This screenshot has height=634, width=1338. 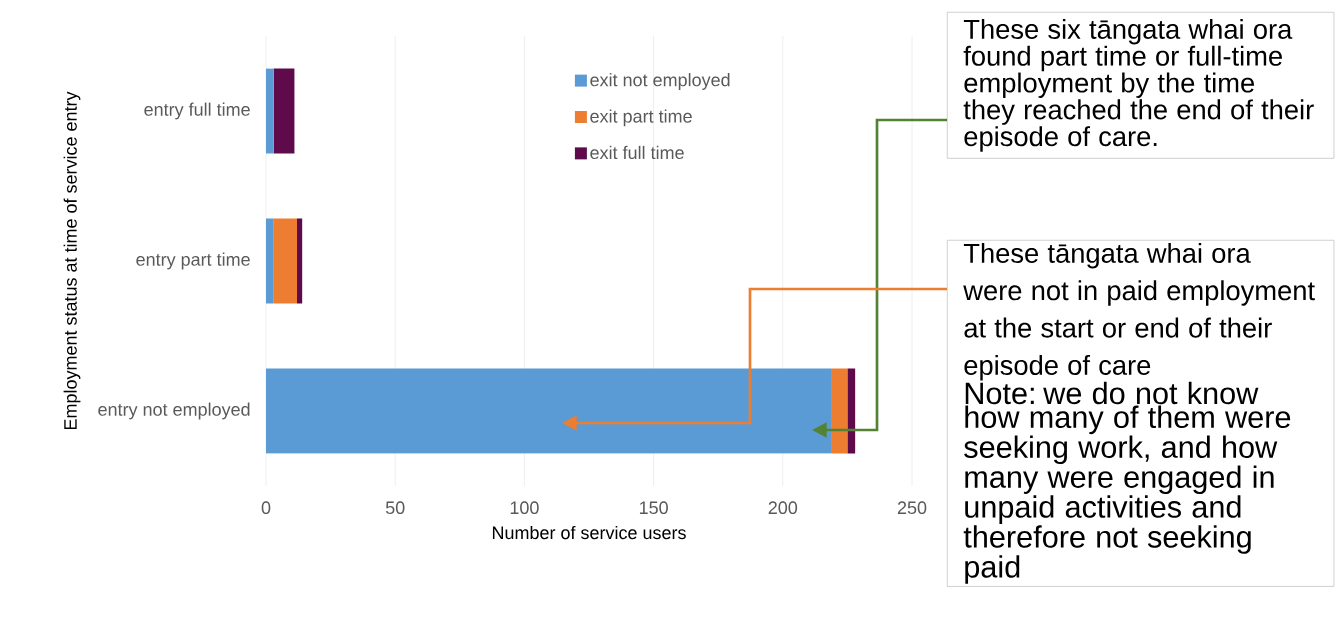 I want to click on text: These tāngata whai ora were not in paid employment at the start or end of their episode of care, so click(x=1139, y=311).